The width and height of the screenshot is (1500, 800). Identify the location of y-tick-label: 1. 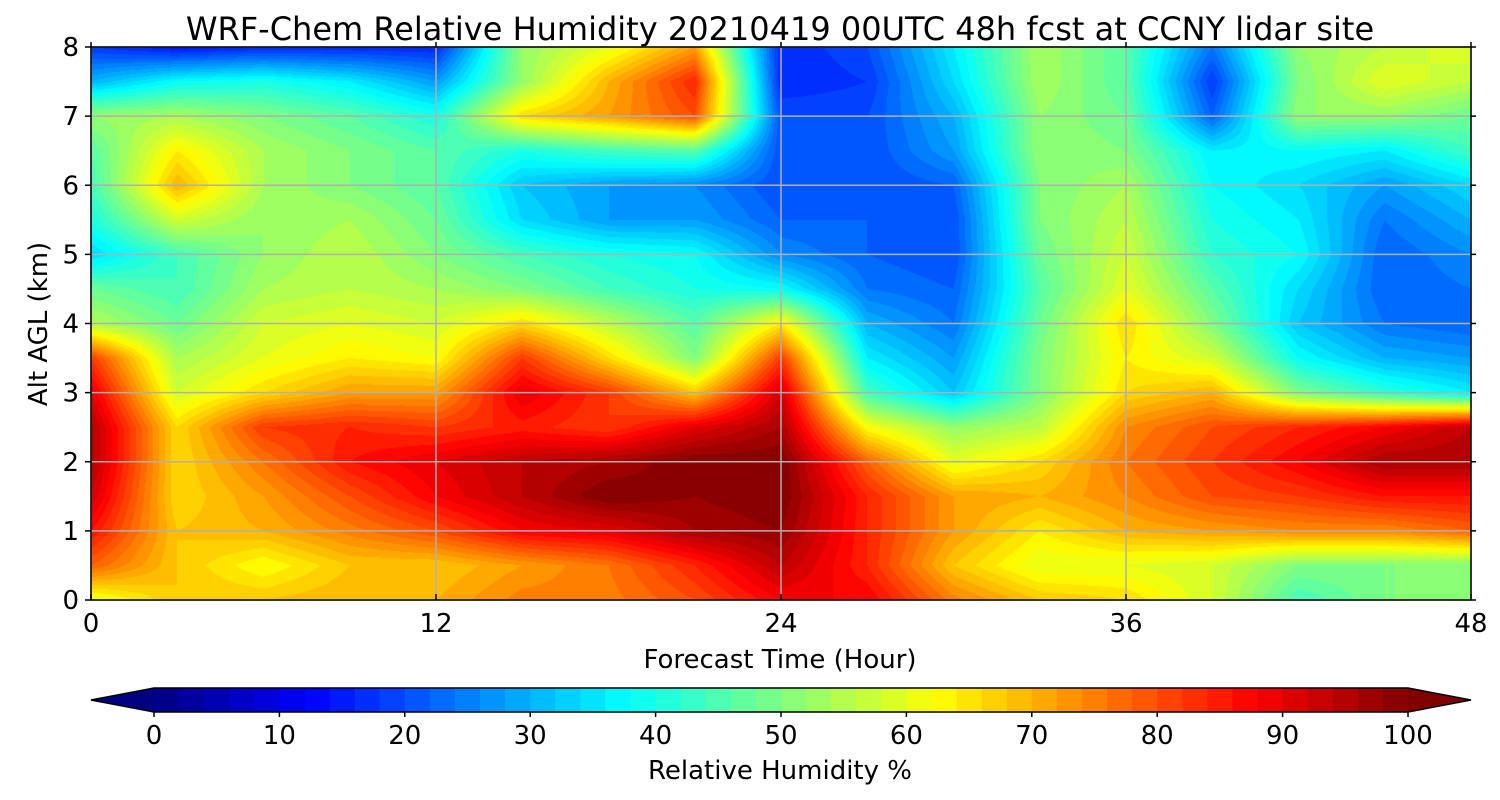
(70, 532).